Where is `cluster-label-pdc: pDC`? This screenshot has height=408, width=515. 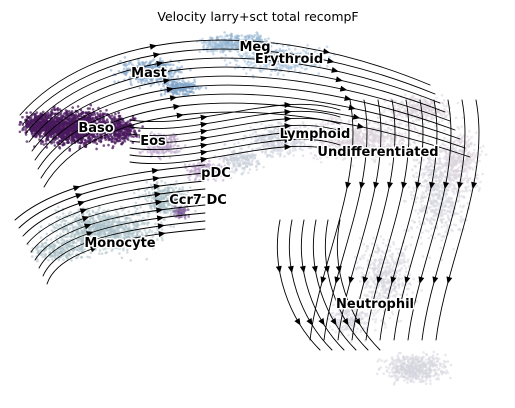 cluster-label-pdc: pDC is located at coordinates (216, 173).